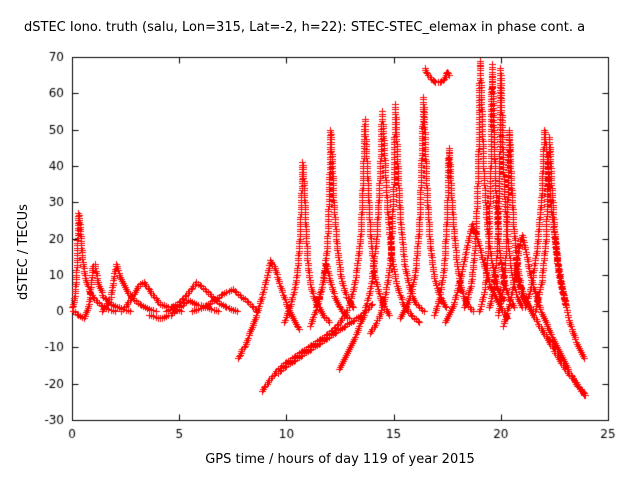 Image resolution: width=640 pixels, height=480 pixels. Describe the element at coordinates (23, 252) in the screenshot. I see `y-axis-label: dSTEC / TECUs` at that location.